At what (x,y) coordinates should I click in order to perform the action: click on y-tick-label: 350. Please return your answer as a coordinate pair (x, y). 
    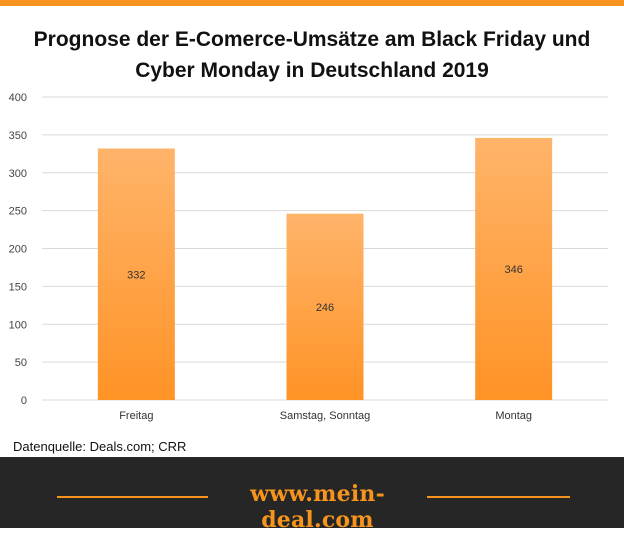
    Looking at the image, I should click on (18, 136).